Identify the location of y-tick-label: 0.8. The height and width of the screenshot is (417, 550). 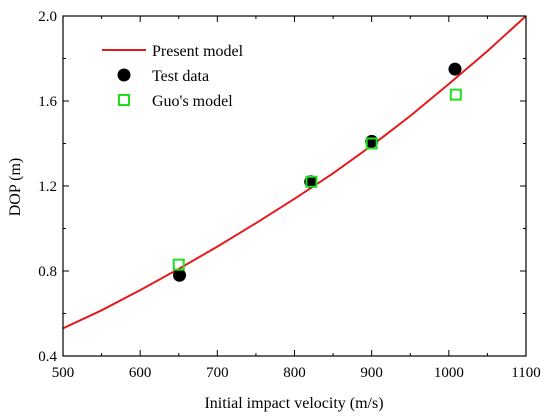
(47, 272).